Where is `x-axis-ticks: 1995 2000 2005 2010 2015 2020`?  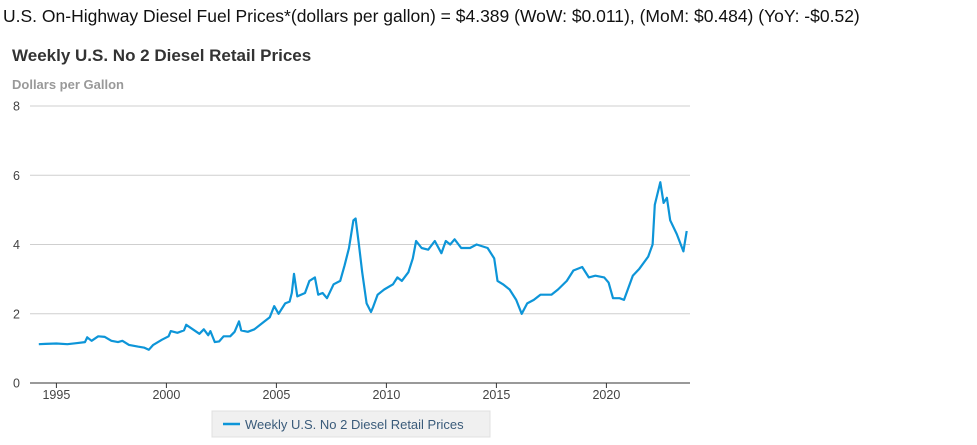 x-axis-ticks: 1995 2000 2005 2010 2015 2020 is located at coordinates (331, 392).